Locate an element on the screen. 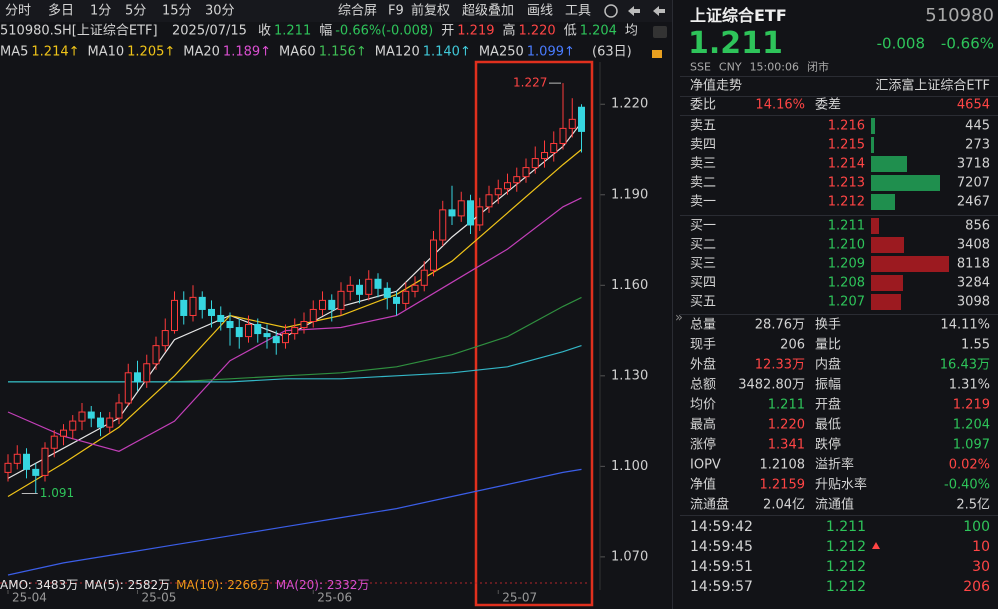 The image size is (998, 609). stat-value: 16.43万 is located at coordinates (964, 365).